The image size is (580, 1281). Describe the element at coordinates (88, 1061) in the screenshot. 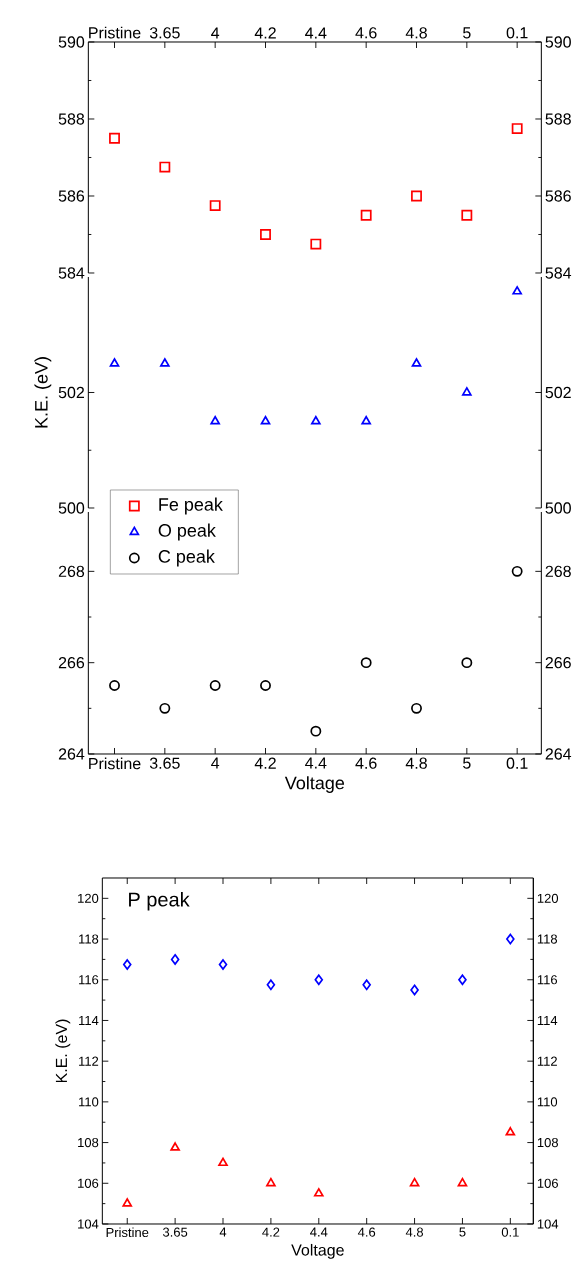

I see `y-tick-label: 112` at that location.